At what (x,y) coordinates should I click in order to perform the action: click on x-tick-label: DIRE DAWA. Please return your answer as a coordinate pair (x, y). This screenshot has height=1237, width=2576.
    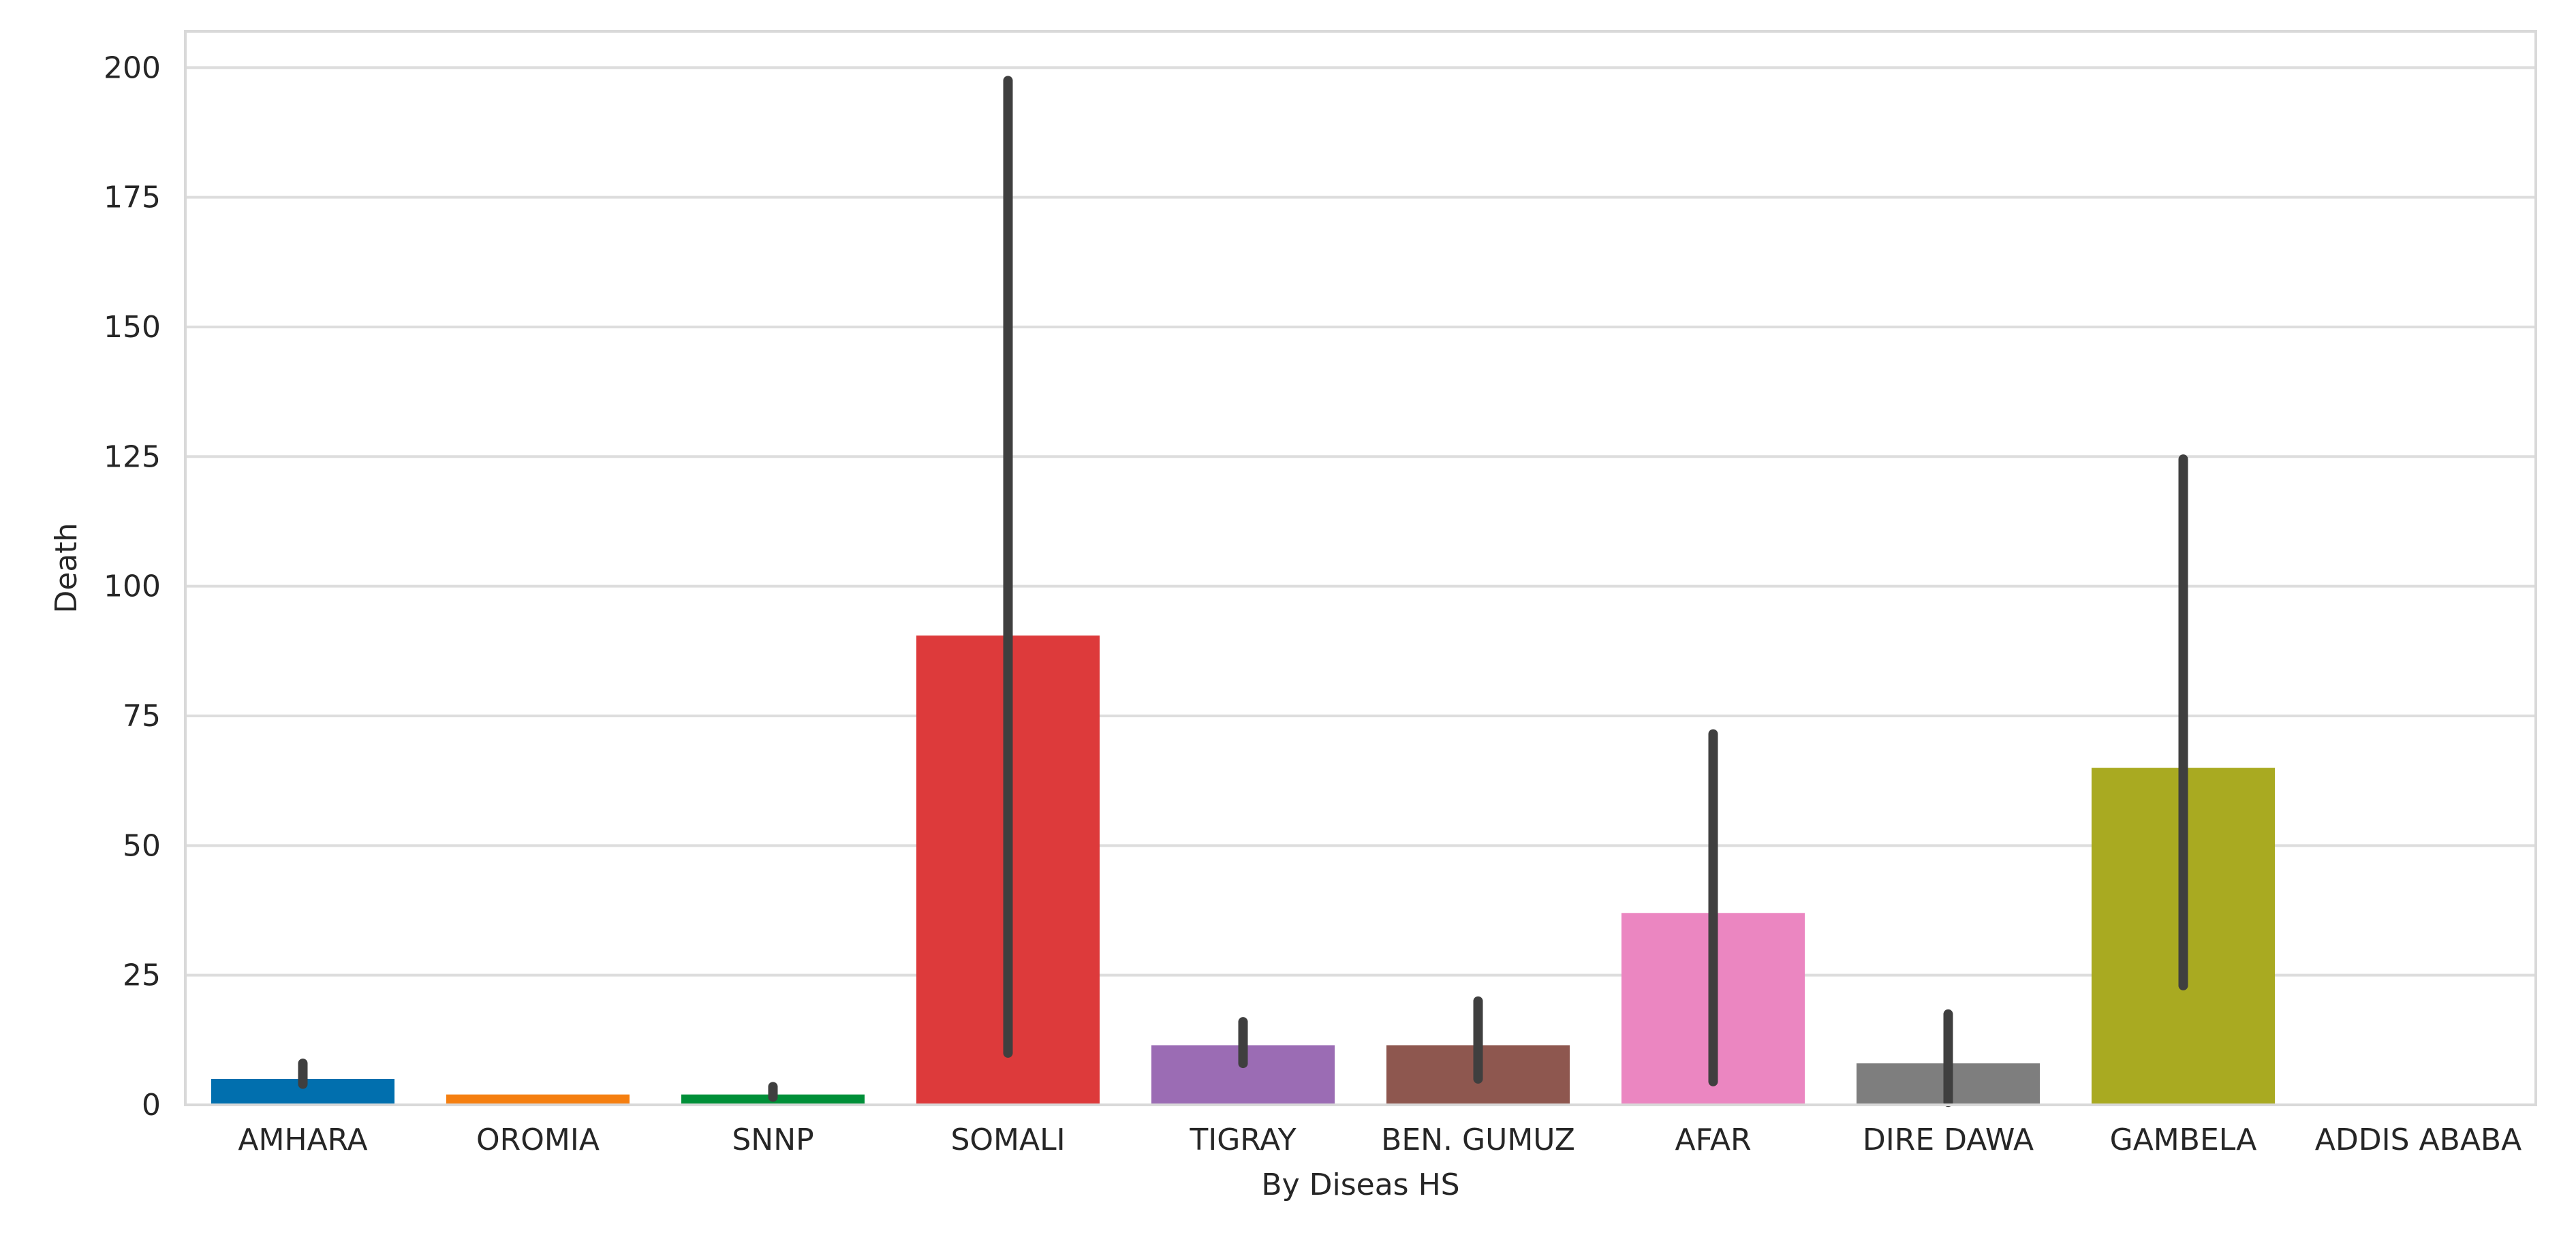
    Looking at the image, I should click on (1949, 1140).